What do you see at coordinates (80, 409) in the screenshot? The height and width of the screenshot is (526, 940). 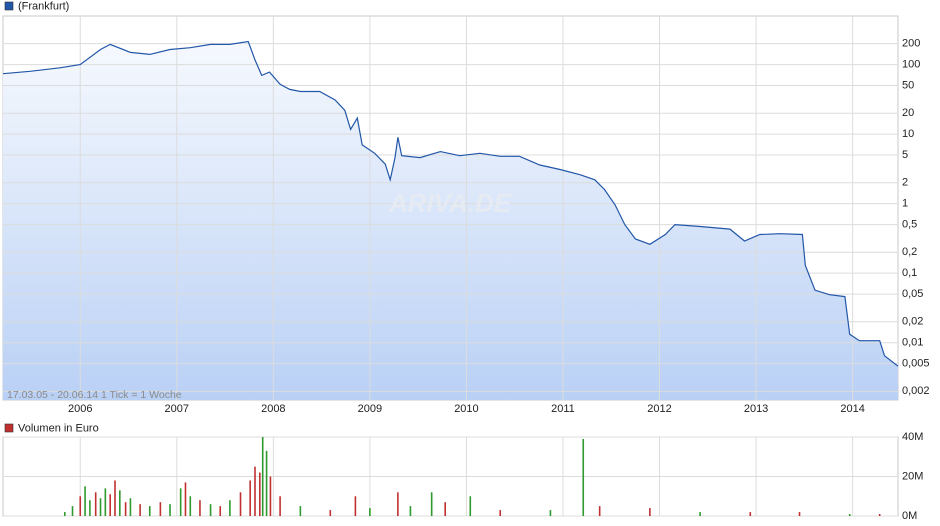 I see `x-tick-label: 2006` at bounding box center [80, 409].